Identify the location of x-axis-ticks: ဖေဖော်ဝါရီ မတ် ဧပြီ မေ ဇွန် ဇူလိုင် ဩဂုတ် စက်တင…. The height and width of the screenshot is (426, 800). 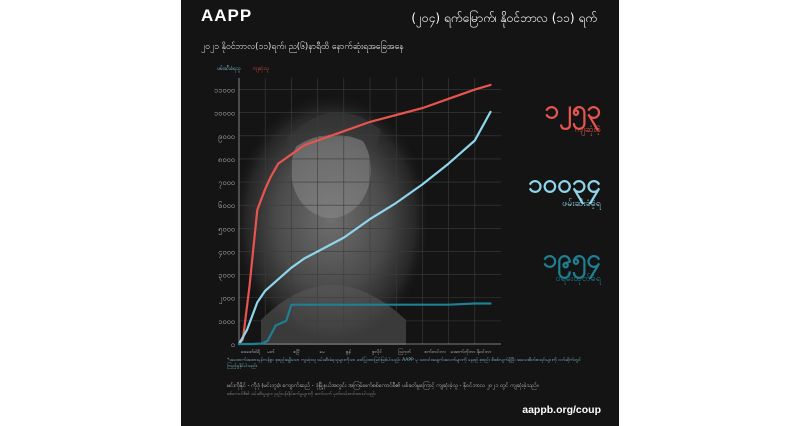
(366, 352).